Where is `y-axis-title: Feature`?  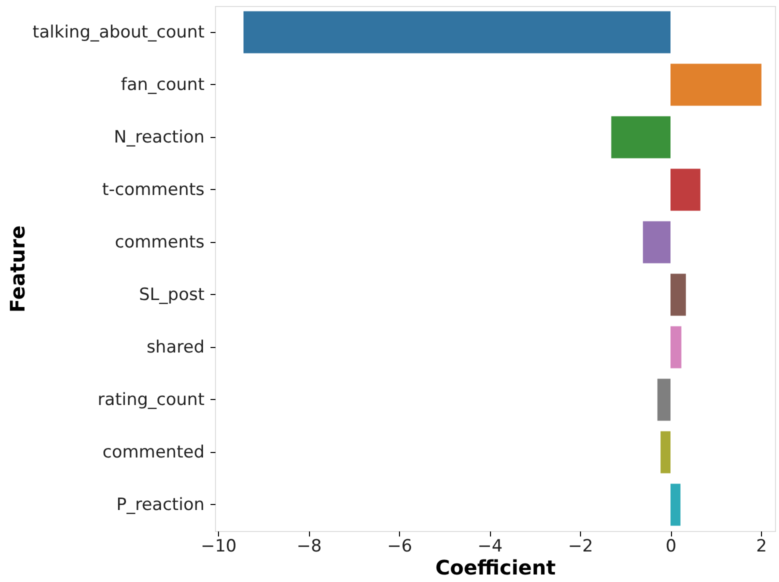 y-axis-title: Feature is located at coordinates (18, 269).